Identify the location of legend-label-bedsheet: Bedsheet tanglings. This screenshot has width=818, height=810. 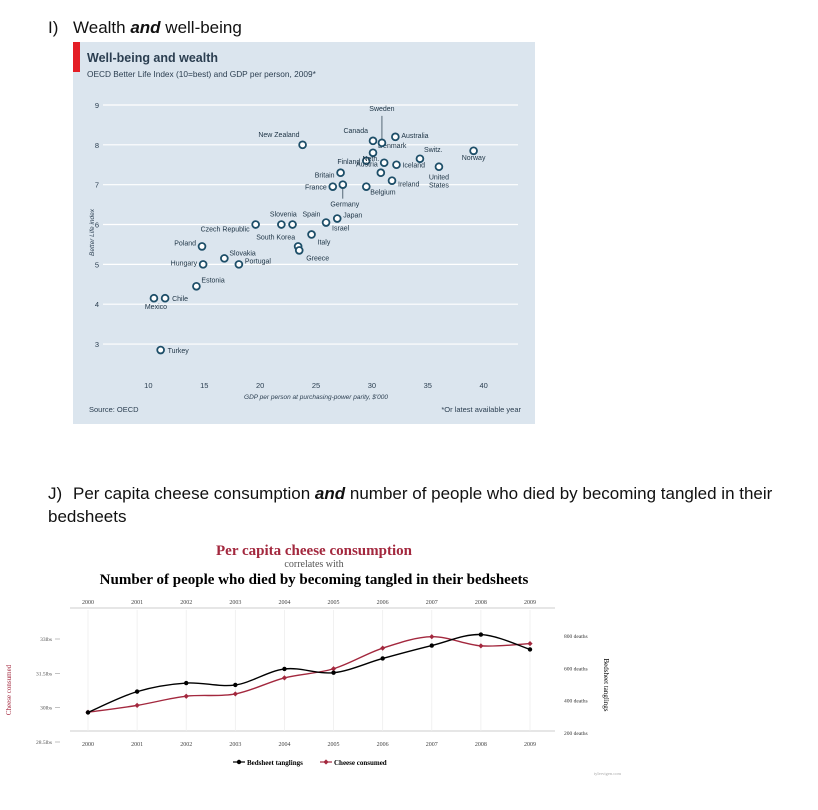
(275, 763).